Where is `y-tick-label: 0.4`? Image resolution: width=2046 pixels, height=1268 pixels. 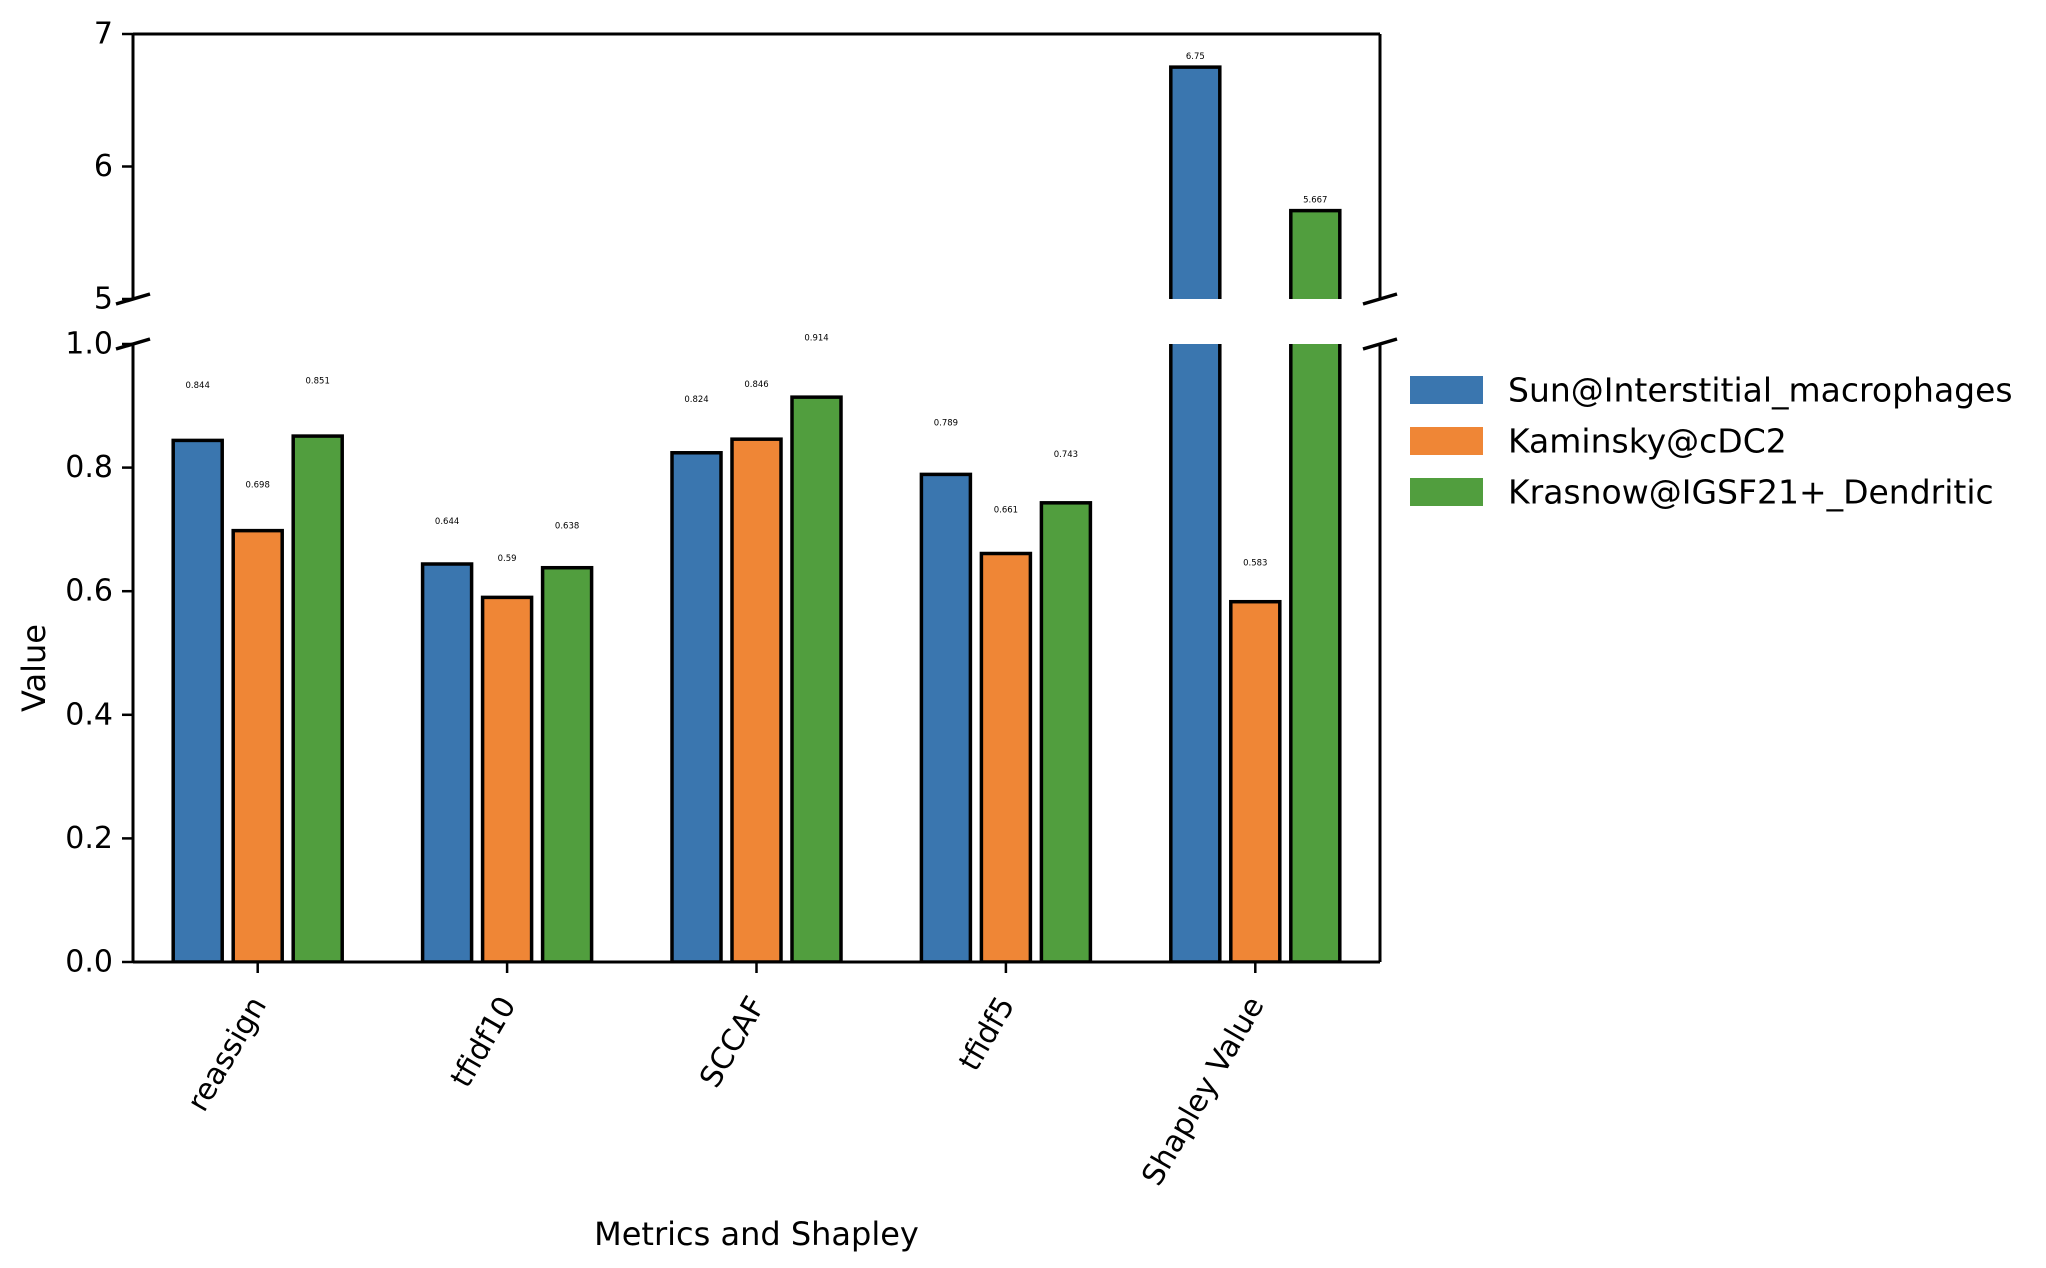
y-tick-label: 0.4 is located at coordinates (89, 714).